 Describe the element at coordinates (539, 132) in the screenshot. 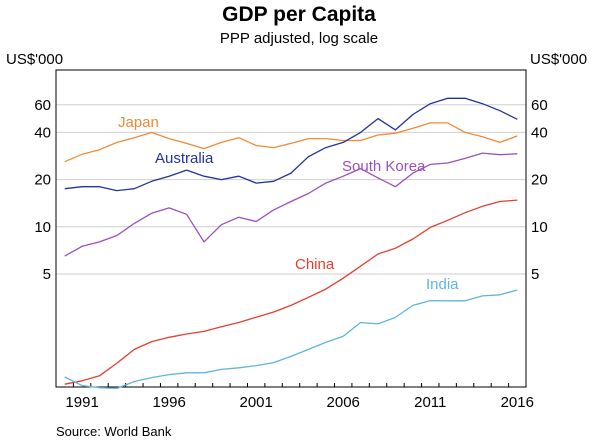

I see `y-tick-right-40: 40` at that location.